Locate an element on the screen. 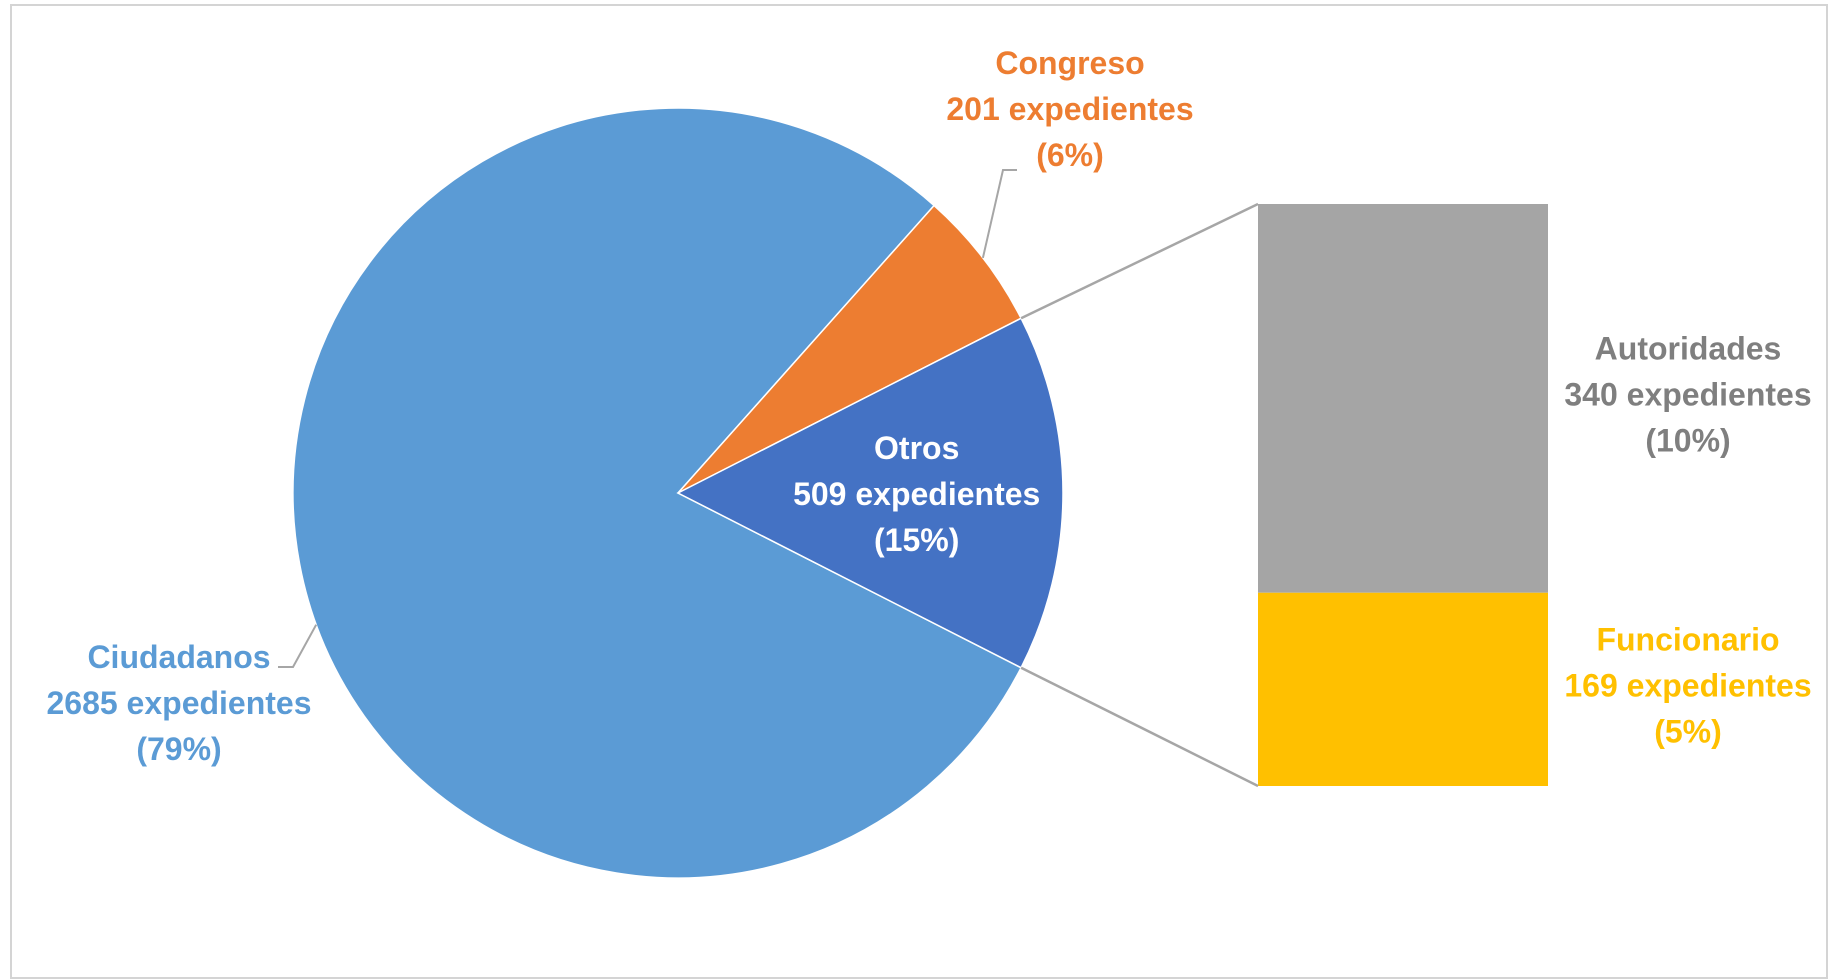 The height and width of the screenshot is (979, 1830). data-label-otros-line-3: (15%) is located at coordinates (916, 540).